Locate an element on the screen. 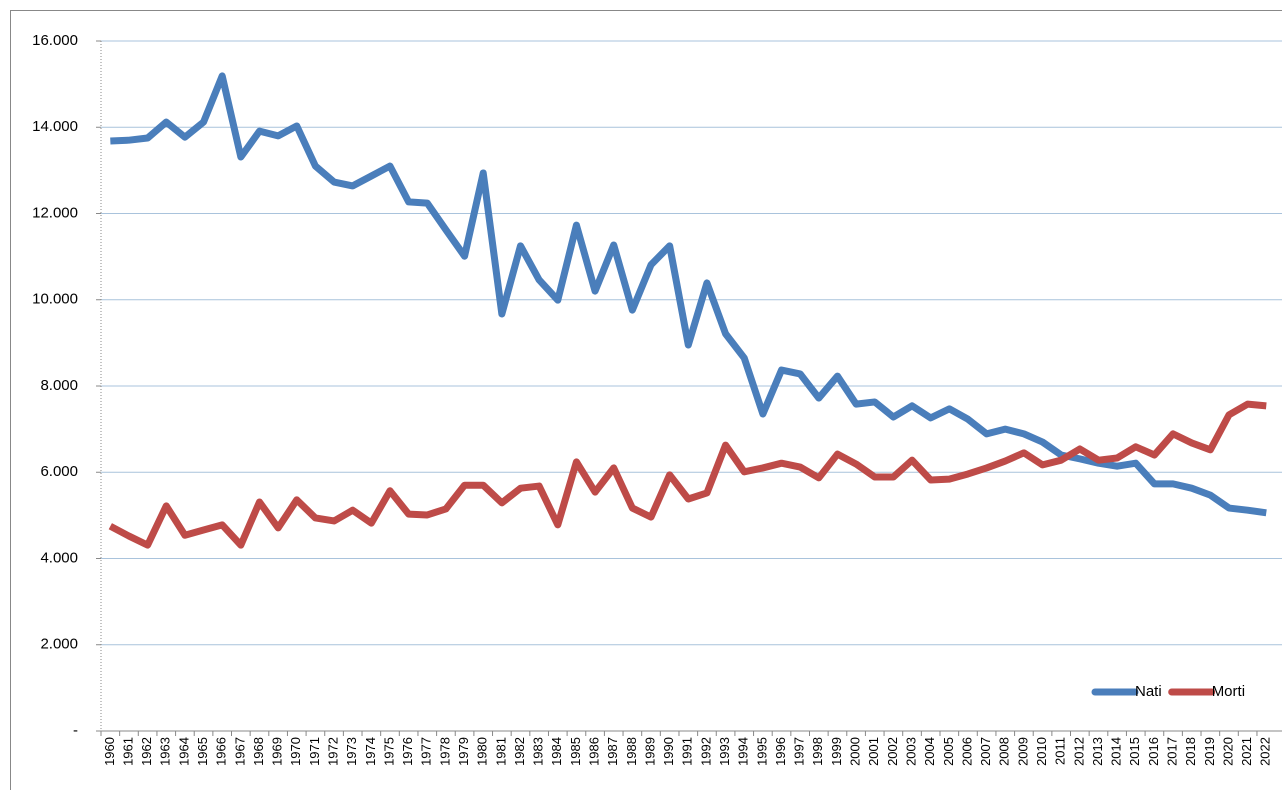 Image resolution: width=1282 pixels, height=790 pixels. x-tick-label: 2006 is located at coordinates (966, 751).